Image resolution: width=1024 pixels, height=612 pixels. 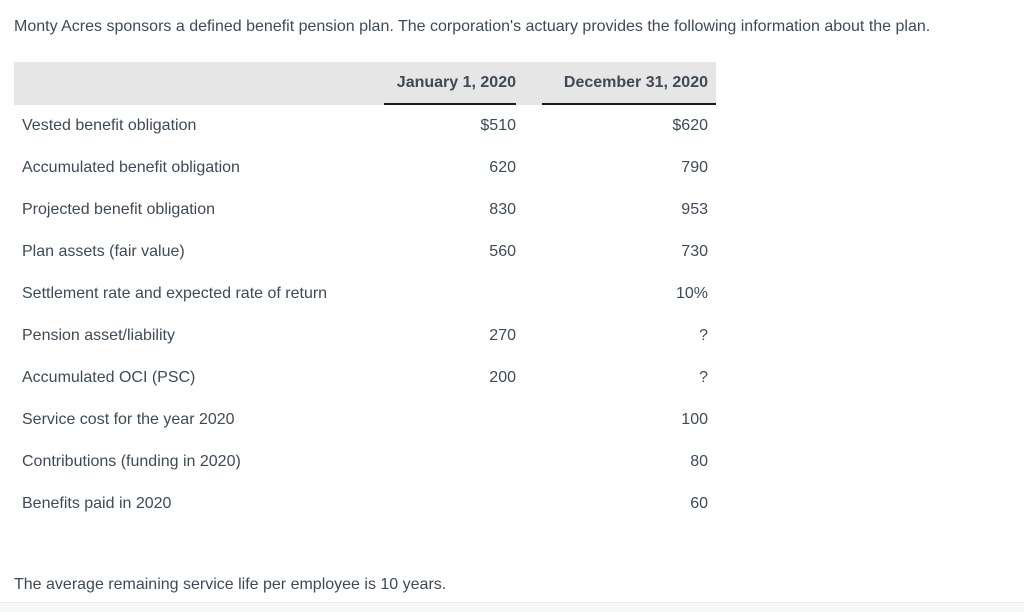 I want to click on row-value-january: $510, so click(x=498, y=125).